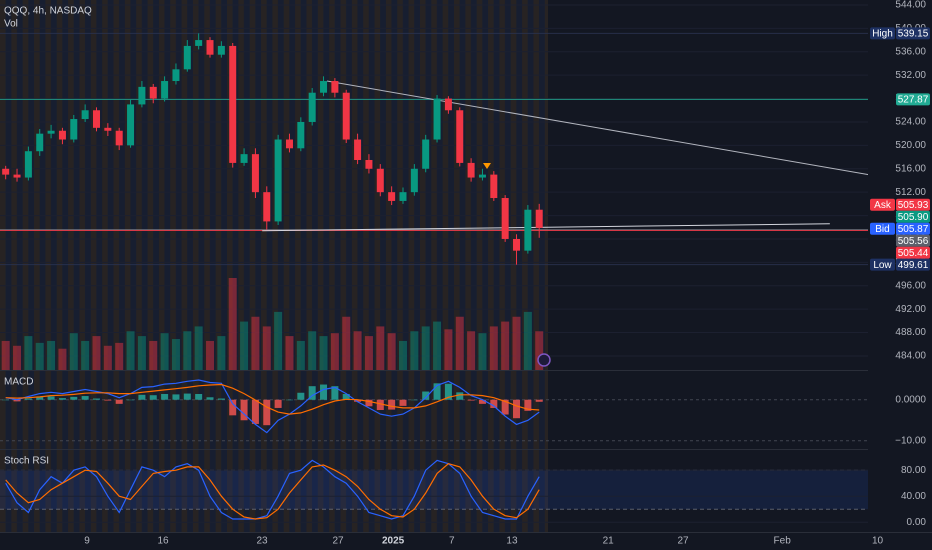 The width and height of the screenshot is (932, 550). I want to click on price-label-name: High, so click(882, 33).